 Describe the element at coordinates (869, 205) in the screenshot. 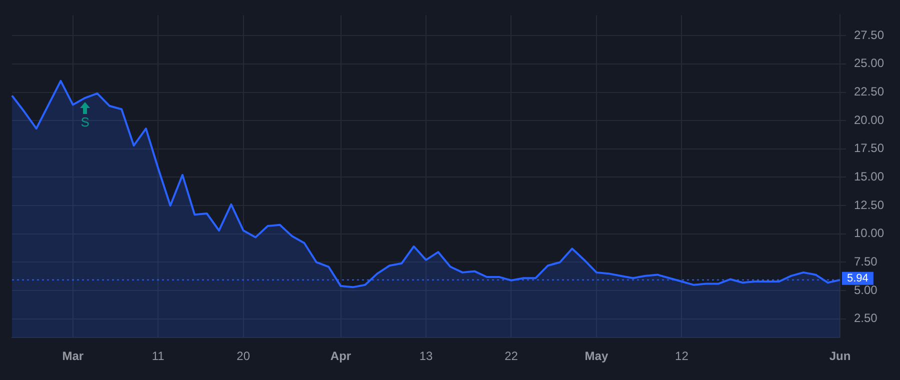

I see `y-tick-label: 12.50` at that location.